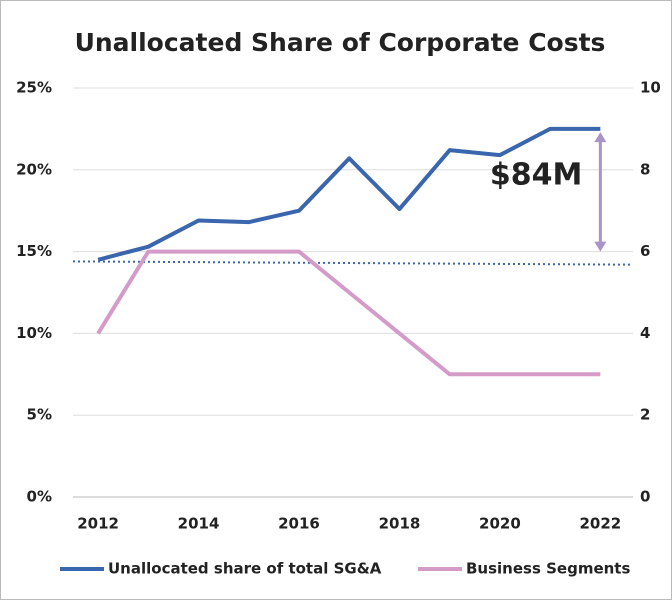  What do you see at coordinates (645, 333) in the screenshot?
I see `y2-tick-label: 4` at bounding box center [645, 333].